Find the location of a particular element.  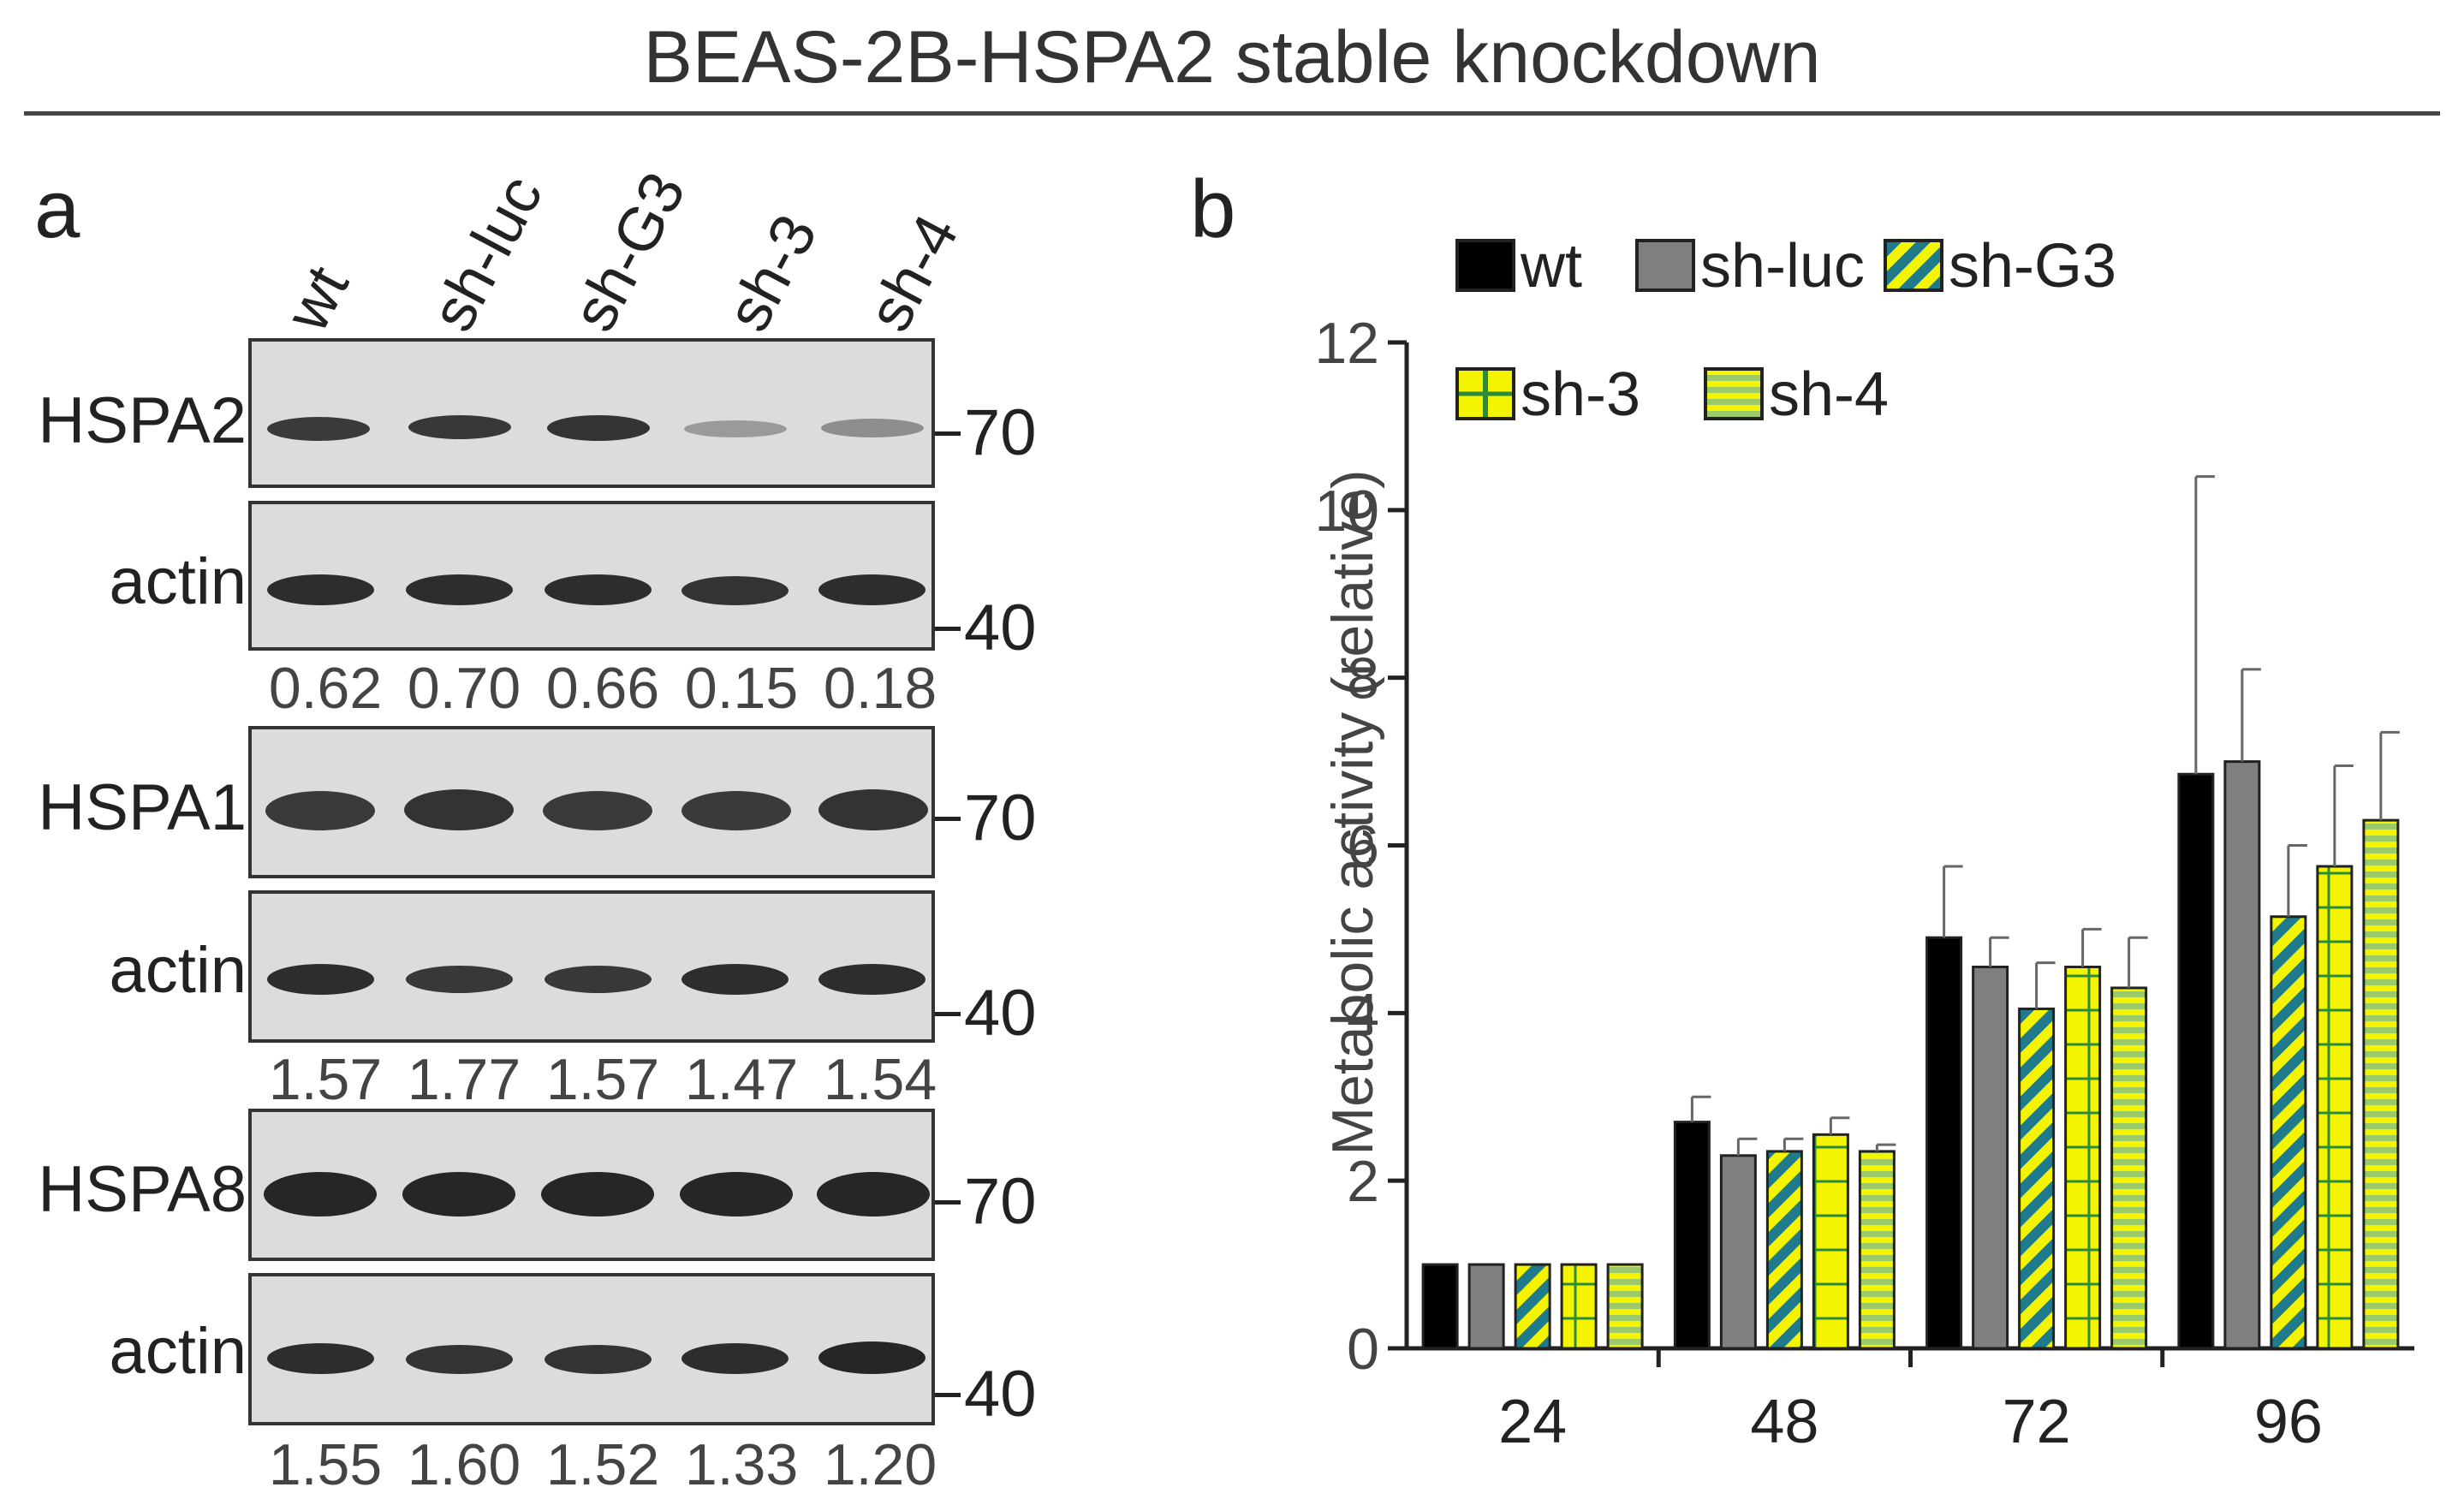

lane-label-wt: wt is located at coordinates (317, 299).